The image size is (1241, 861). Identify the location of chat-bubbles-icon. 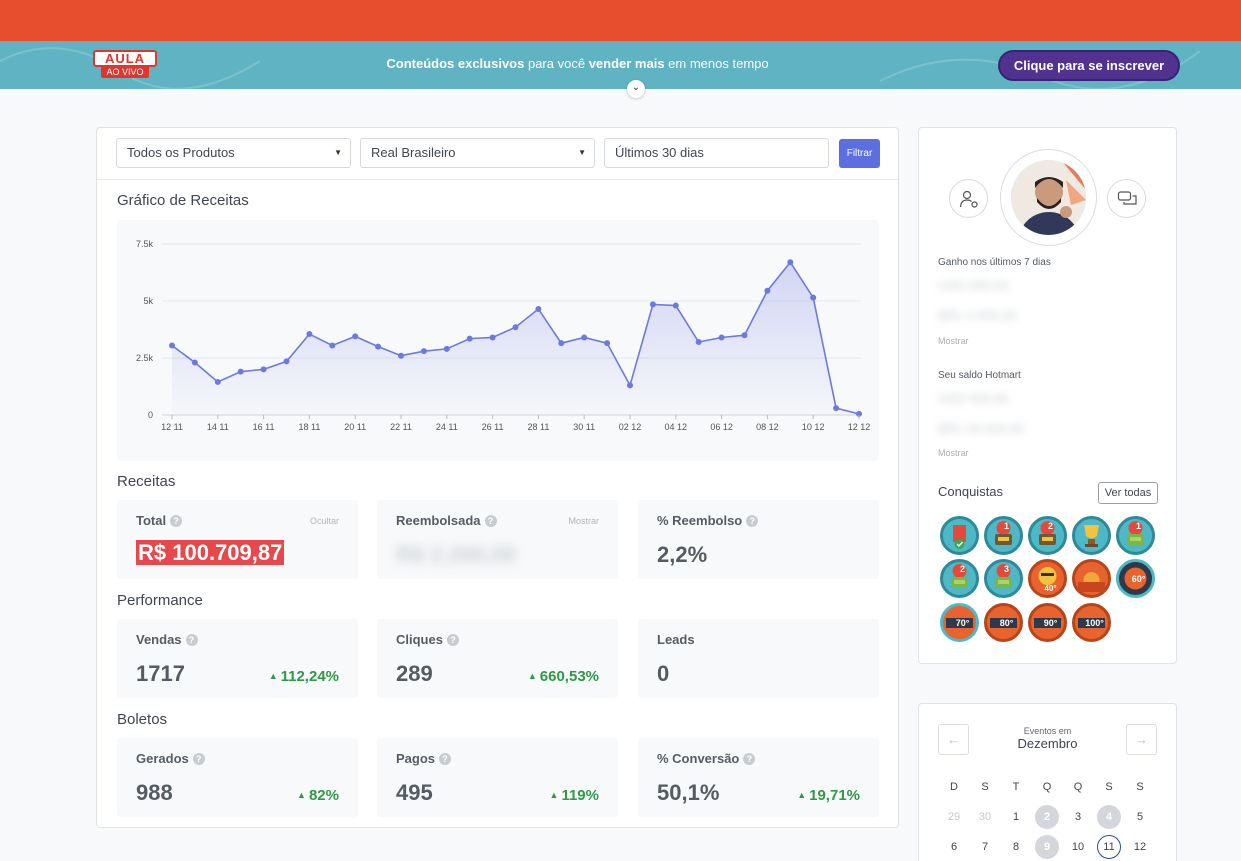
(1127, 198).